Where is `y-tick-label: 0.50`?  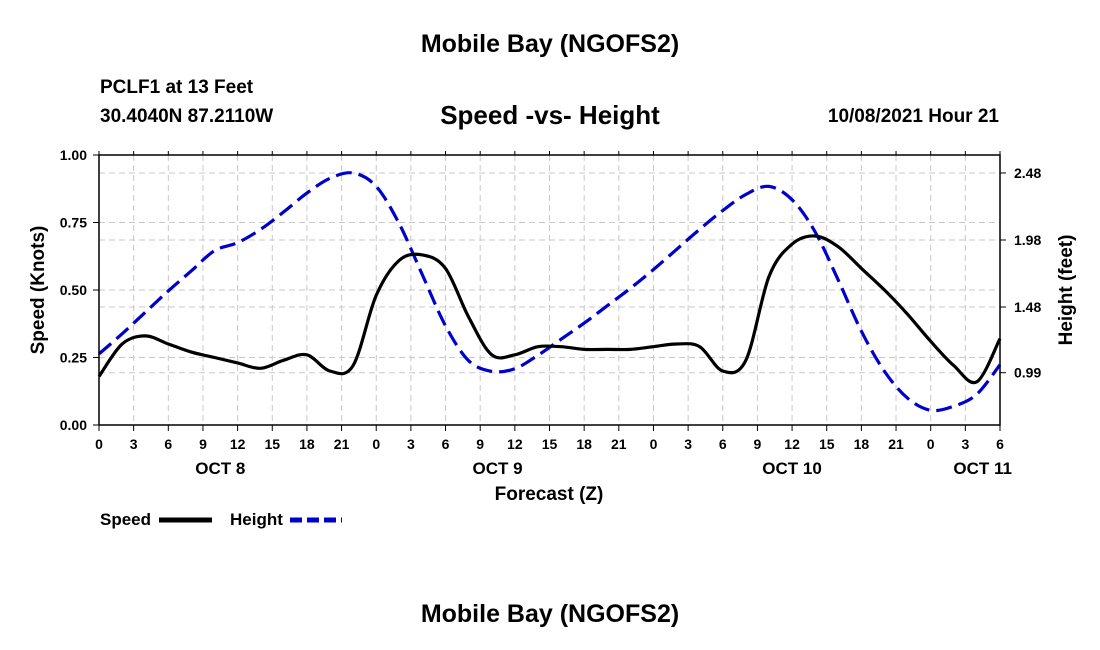 y-tick-label: 0.50 is located at coordinates (73, 290).